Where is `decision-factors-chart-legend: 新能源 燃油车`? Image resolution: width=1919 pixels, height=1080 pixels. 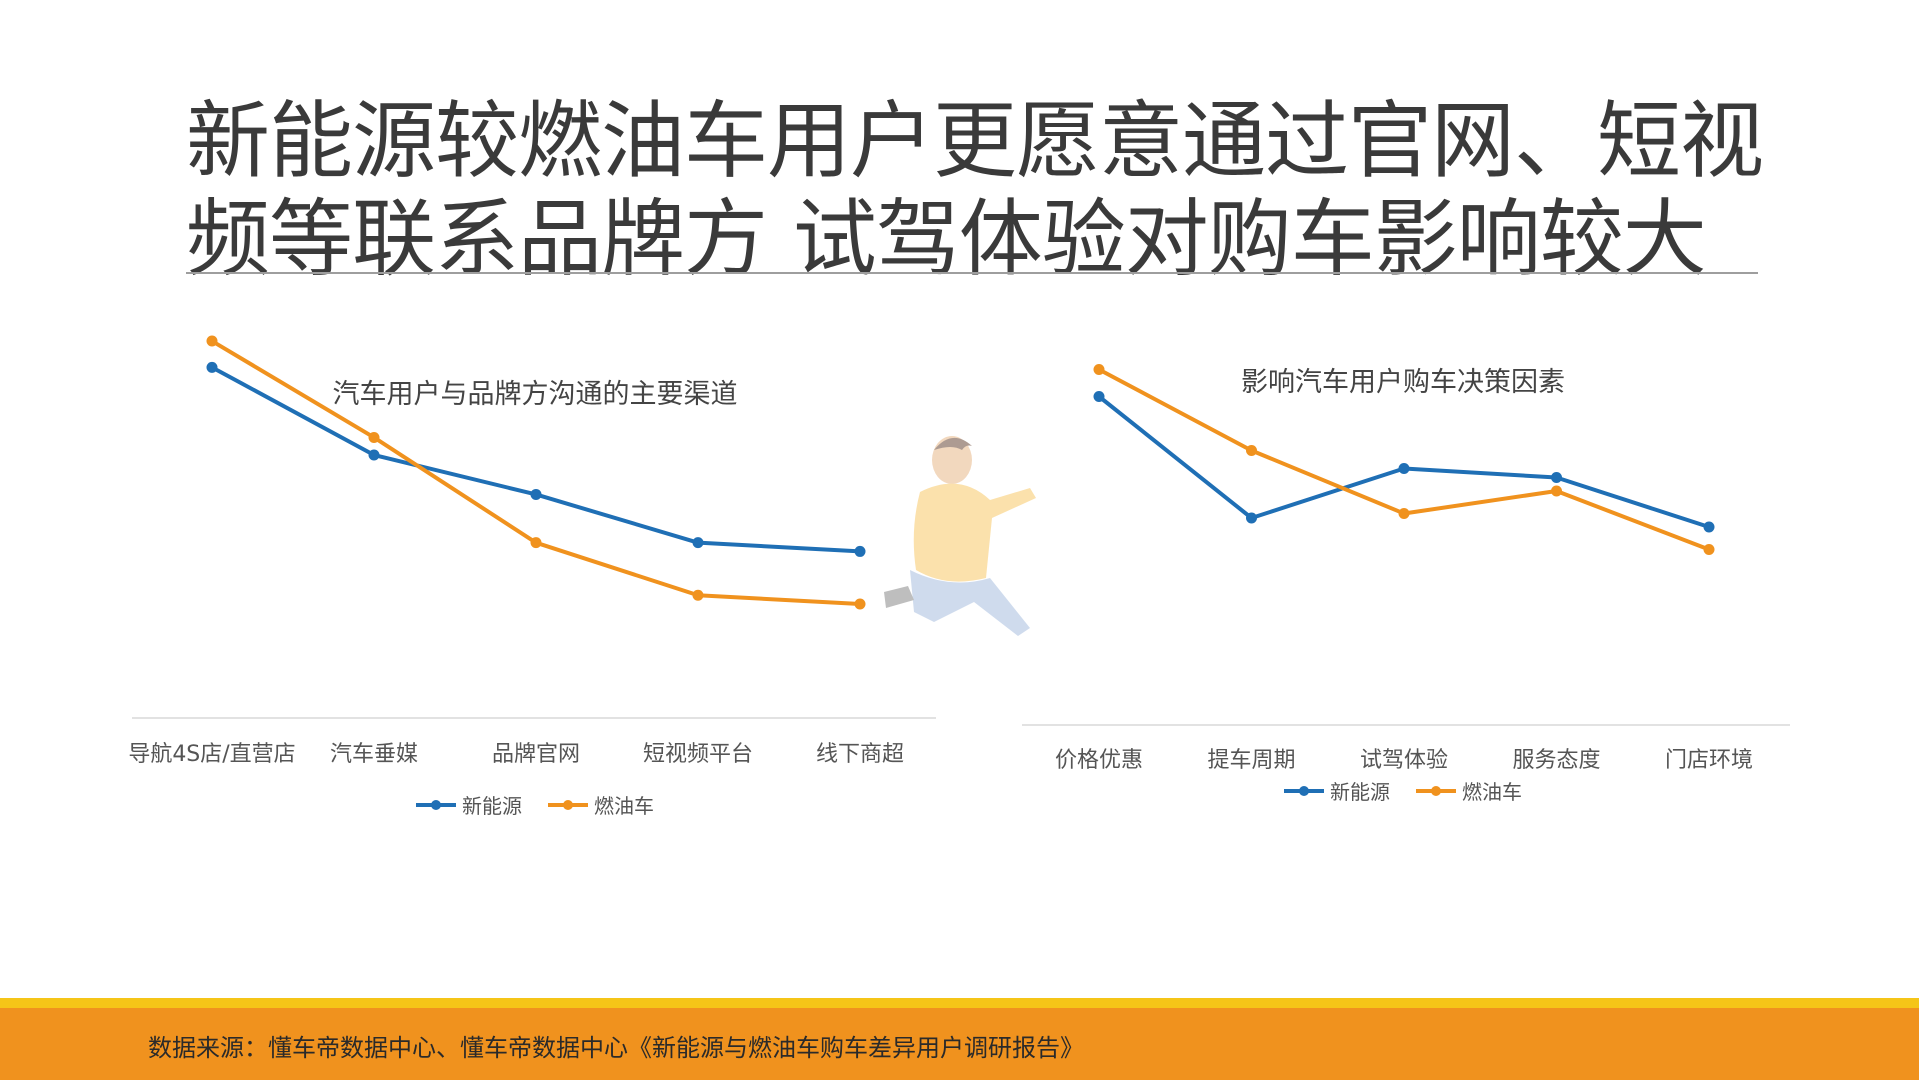 decision-factors-chart-legend: 新能源 燃油车 is located at coordinates (1403, 790).